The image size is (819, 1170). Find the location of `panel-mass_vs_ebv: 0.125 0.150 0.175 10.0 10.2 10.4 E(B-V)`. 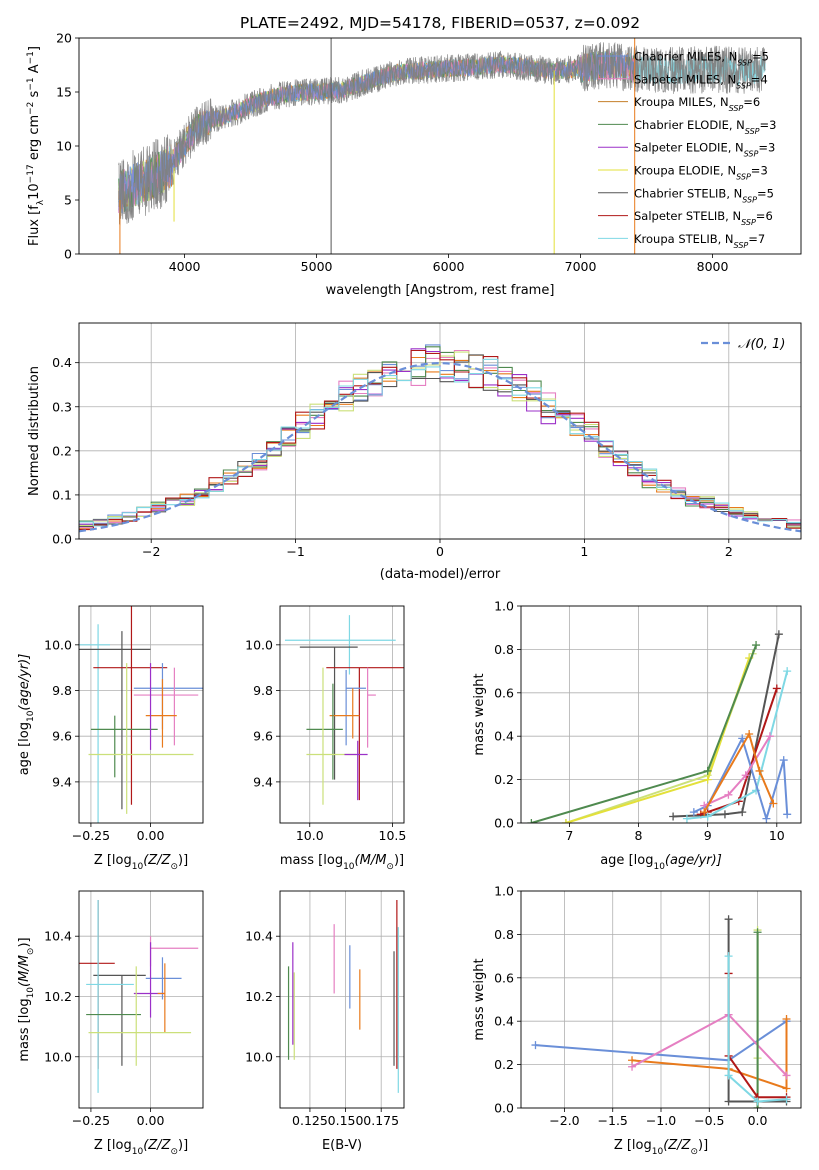

panel-mass_vs_ebv: 0.125 0.150 0.175 10.0 10.2 10.4 E(B-V) is located at coordinates (325, 1021).